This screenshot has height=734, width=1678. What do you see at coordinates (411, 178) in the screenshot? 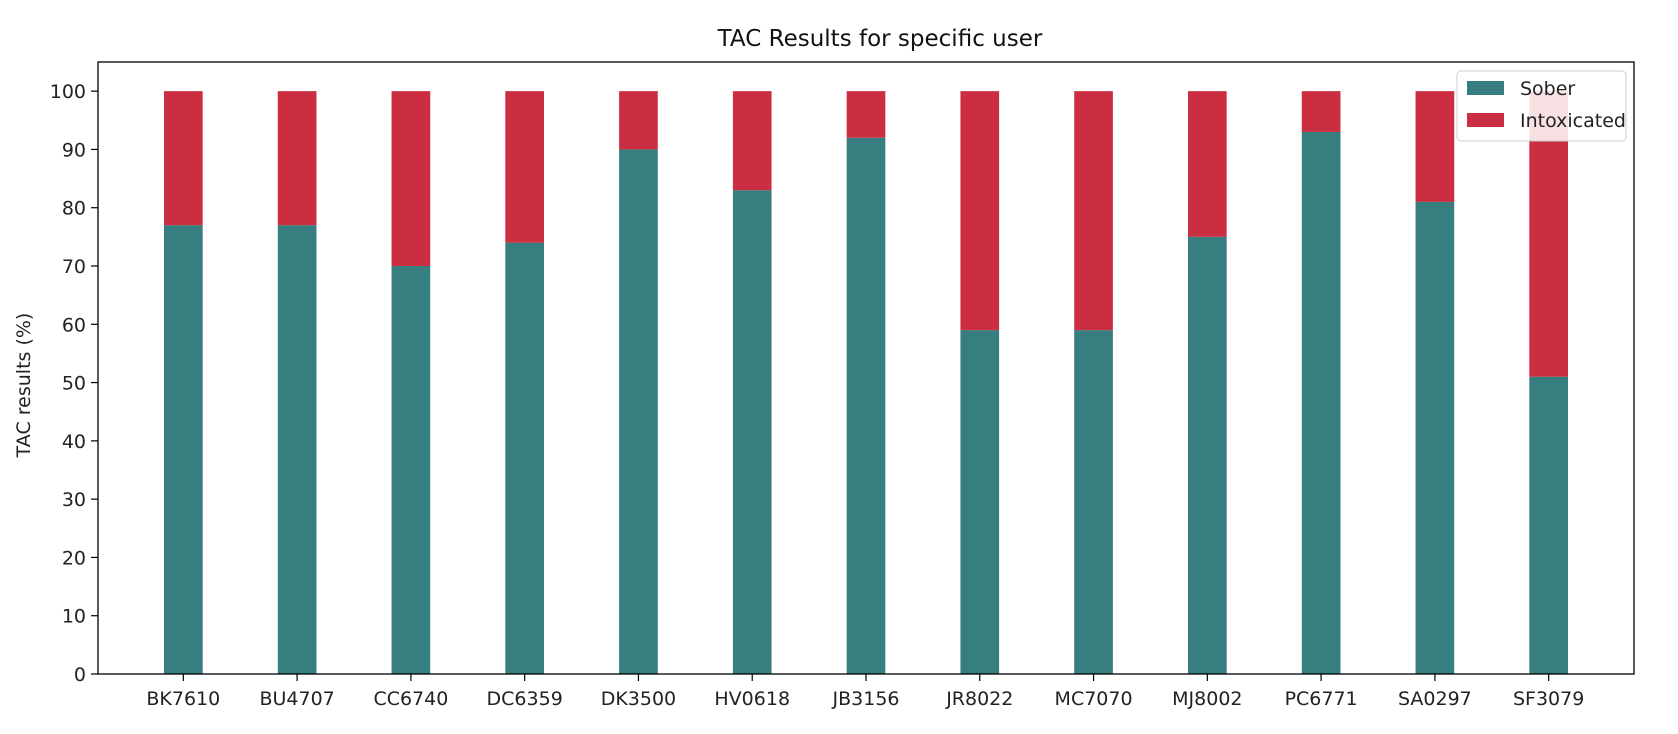
I see `bar-intoxicated-cc6740` at bounding box center [411, 178].